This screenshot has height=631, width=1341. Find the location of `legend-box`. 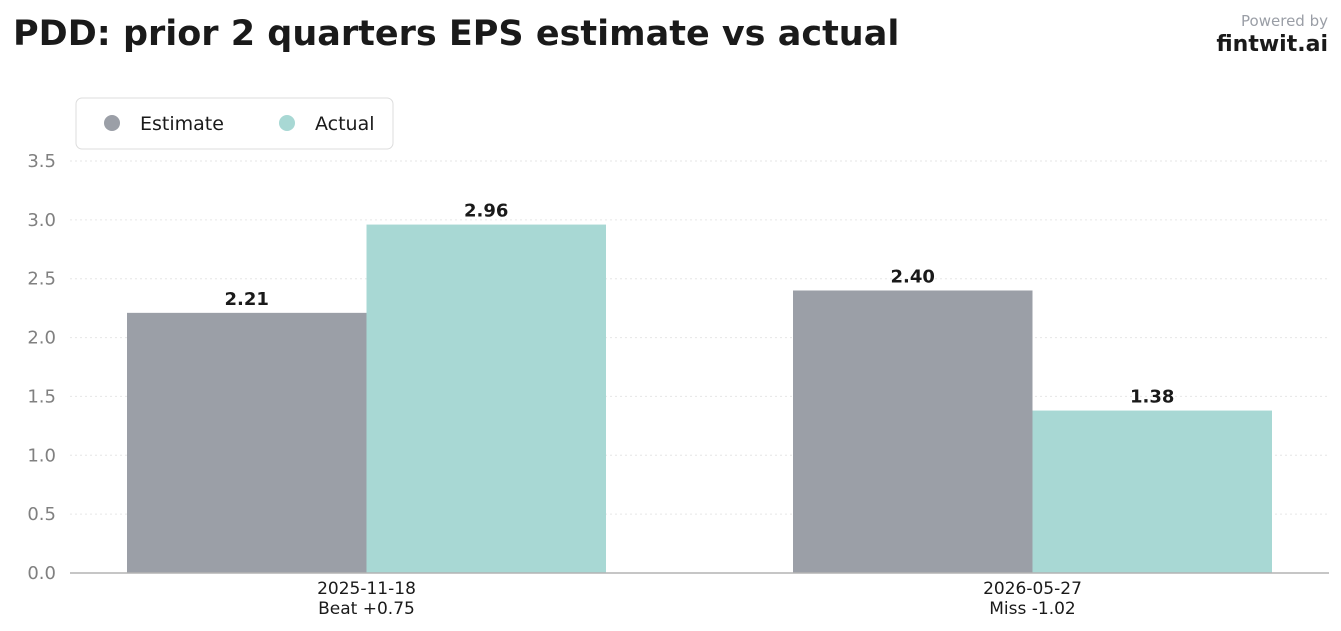

legend-box is located at coordinates (234, 123).